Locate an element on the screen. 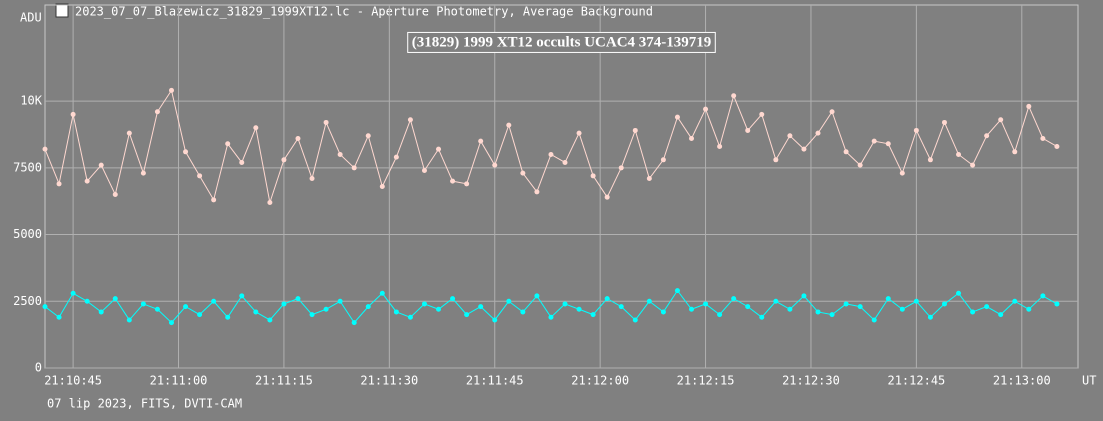 Image resolution: width=1103 pixels, height=421 pixels. x-tick-label: 21:11:15 is located at coordinates (284, 381).